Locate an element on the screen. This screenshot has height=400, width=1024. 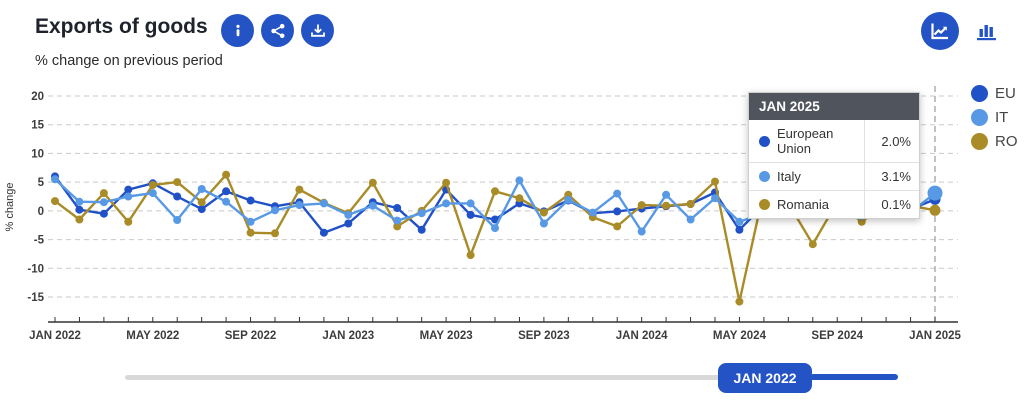
time-slider-selected-range is located at coordinates (854, 377).